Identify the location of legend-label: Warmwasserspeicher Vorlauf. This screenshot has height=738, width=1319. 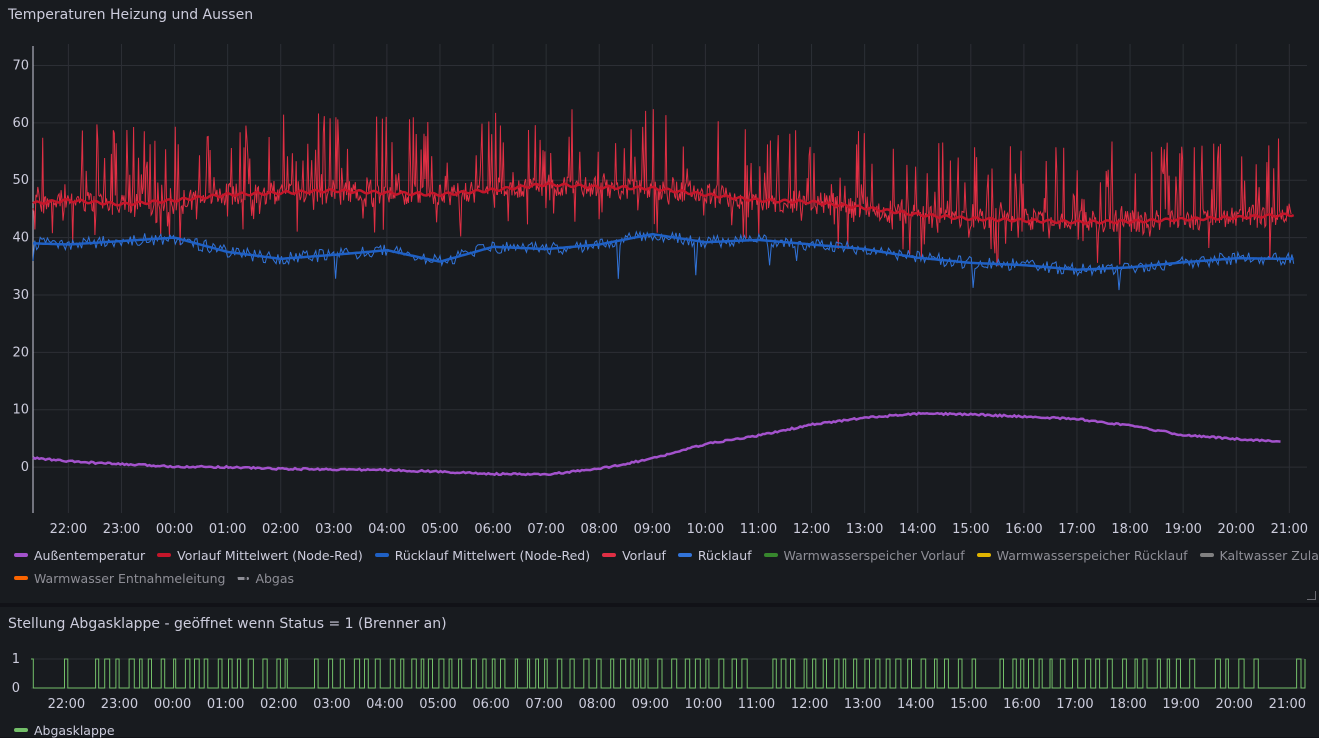
(874, 555).